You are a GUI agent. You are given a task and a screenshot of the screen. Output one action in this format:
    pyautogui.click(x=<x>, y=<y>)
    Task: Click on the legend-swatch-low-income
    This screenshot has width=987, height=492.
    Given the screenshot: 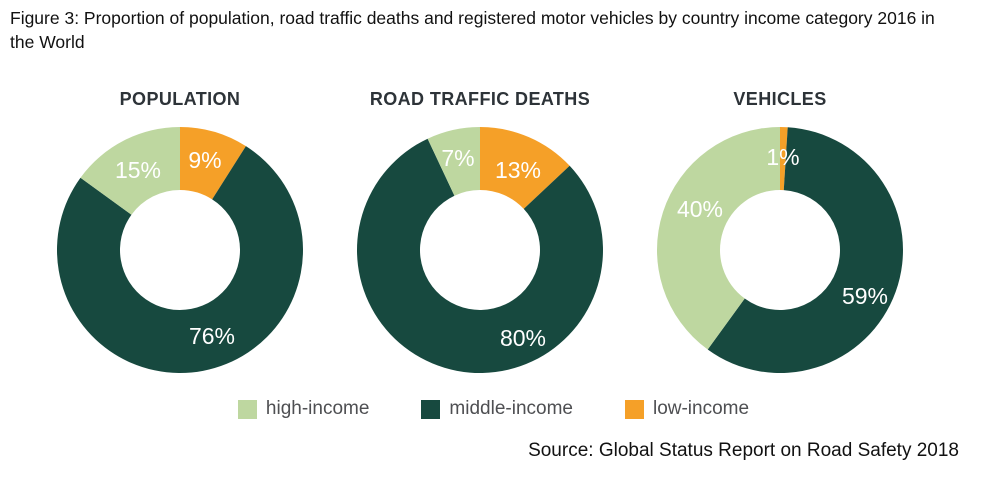 What is the action you would take?
    pyautogui.click(x=634, y=409)
    